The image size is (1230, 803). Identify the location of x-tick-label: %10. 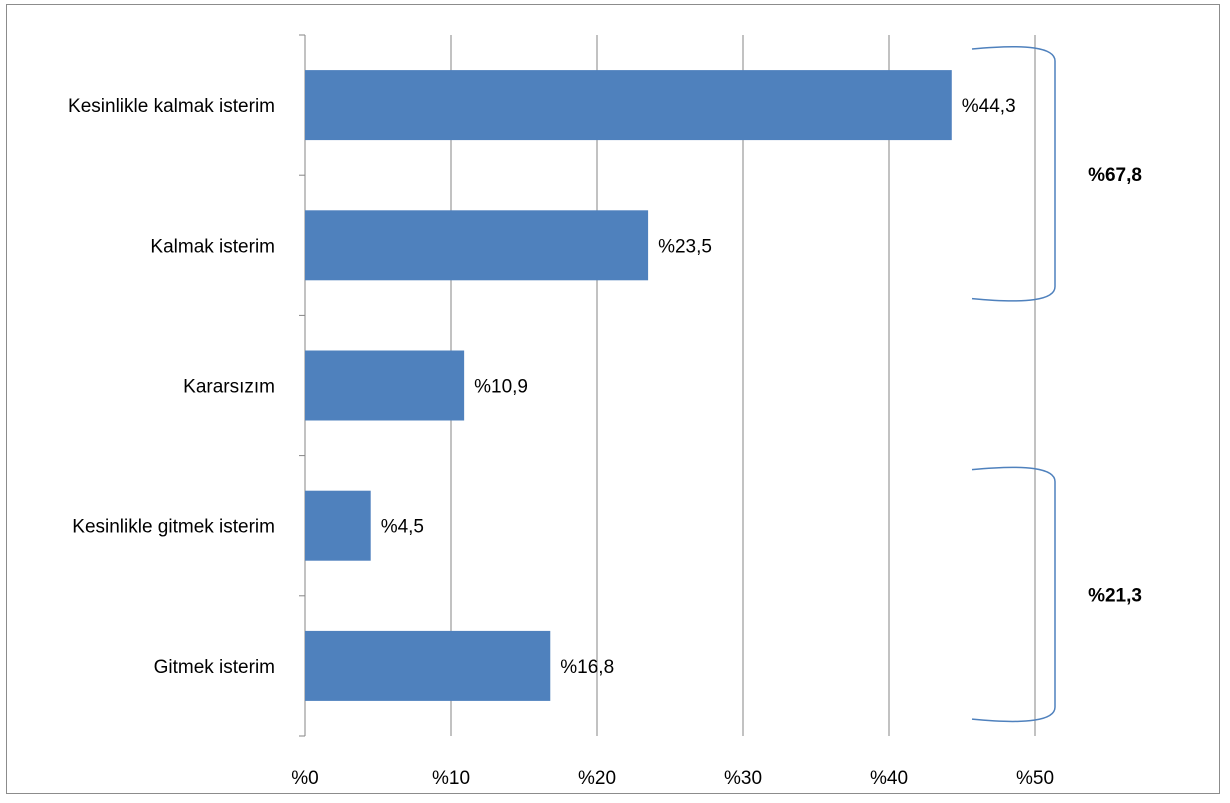
(451, 778).